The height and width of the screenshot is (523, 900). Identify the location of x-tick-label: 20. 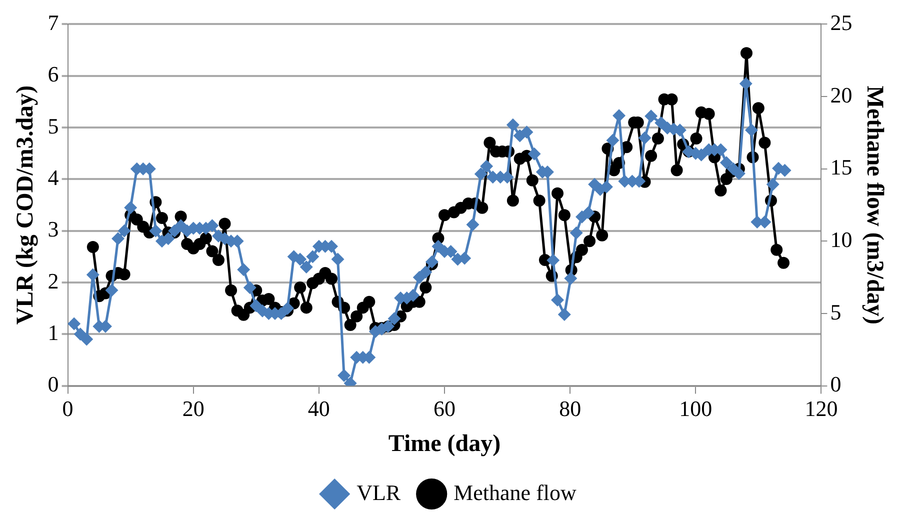
(193, 408).